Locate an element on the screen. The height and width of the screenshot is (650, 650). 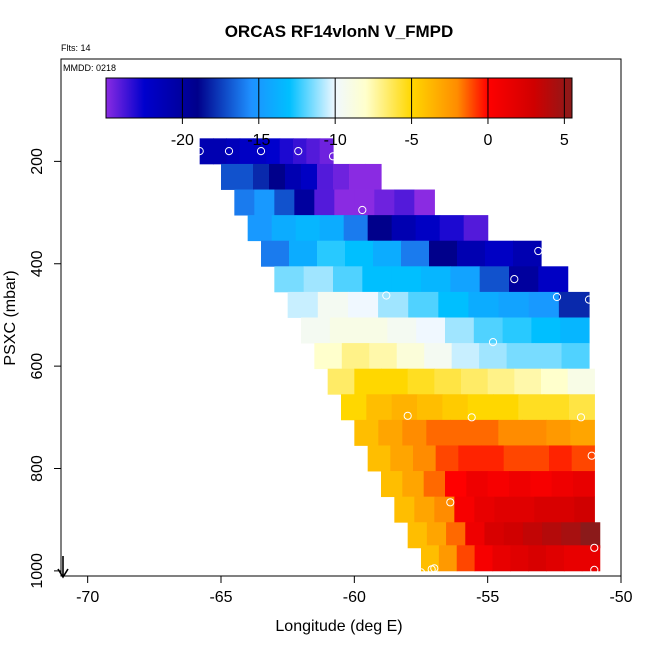
colorbar-tick-label: 5 is located at coordinates (564, 140).